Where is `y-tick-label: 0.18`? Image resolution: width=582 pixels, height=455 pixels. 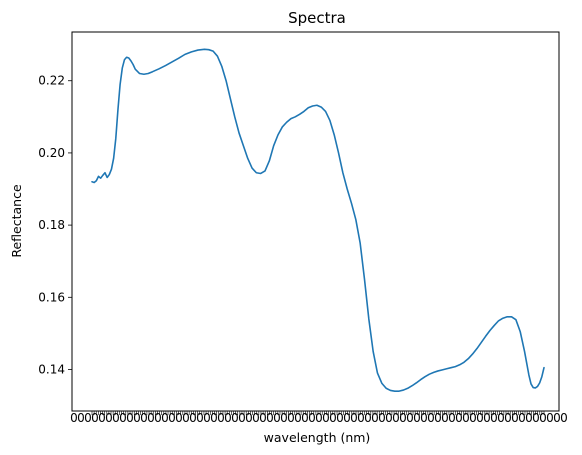 y-tick-label: 0.18 is located at coordinates (51, 225).